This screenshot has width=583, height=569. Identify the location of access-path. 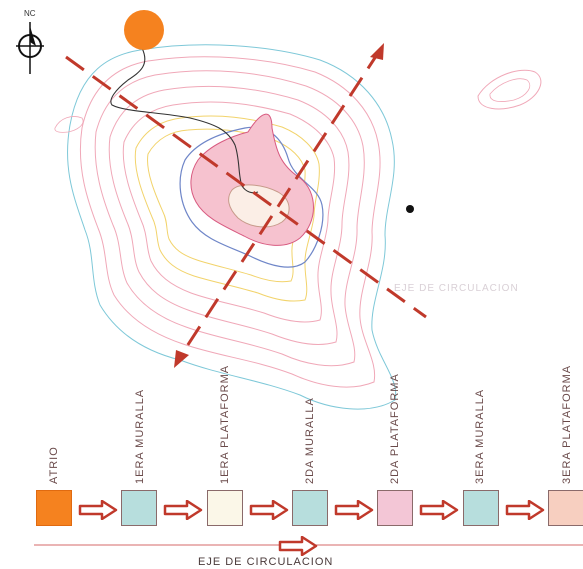
(184, 120).